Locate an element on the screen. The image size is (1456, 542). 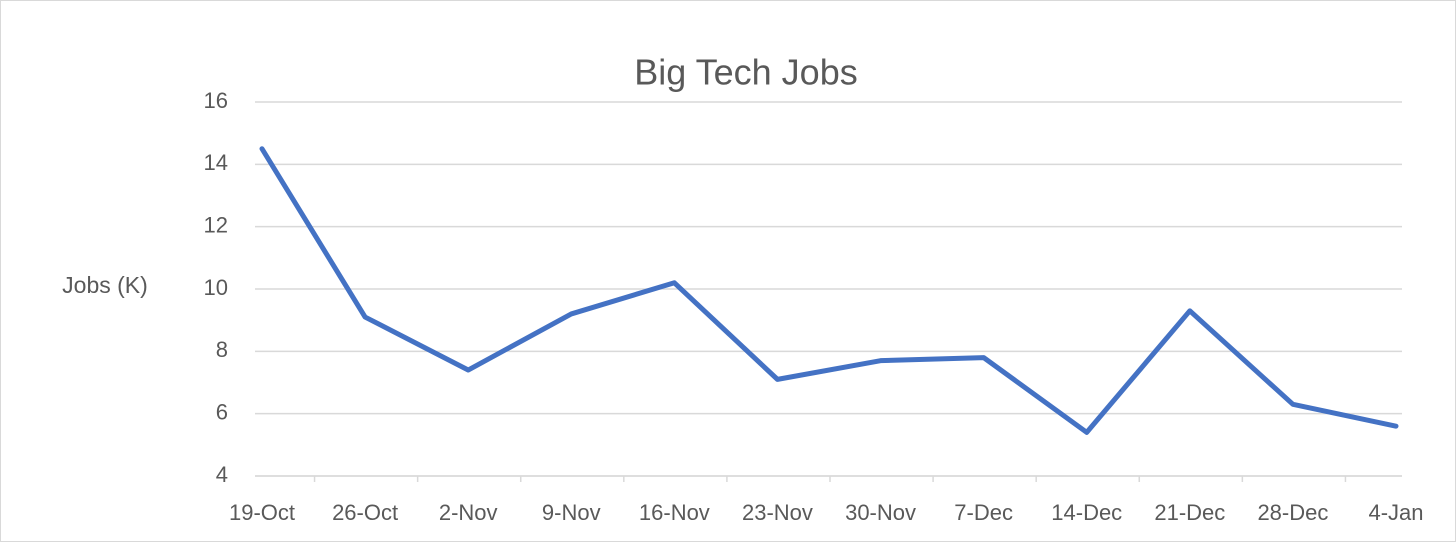
x-tick-label: 30-Nov is located at coordinates (880, 512).